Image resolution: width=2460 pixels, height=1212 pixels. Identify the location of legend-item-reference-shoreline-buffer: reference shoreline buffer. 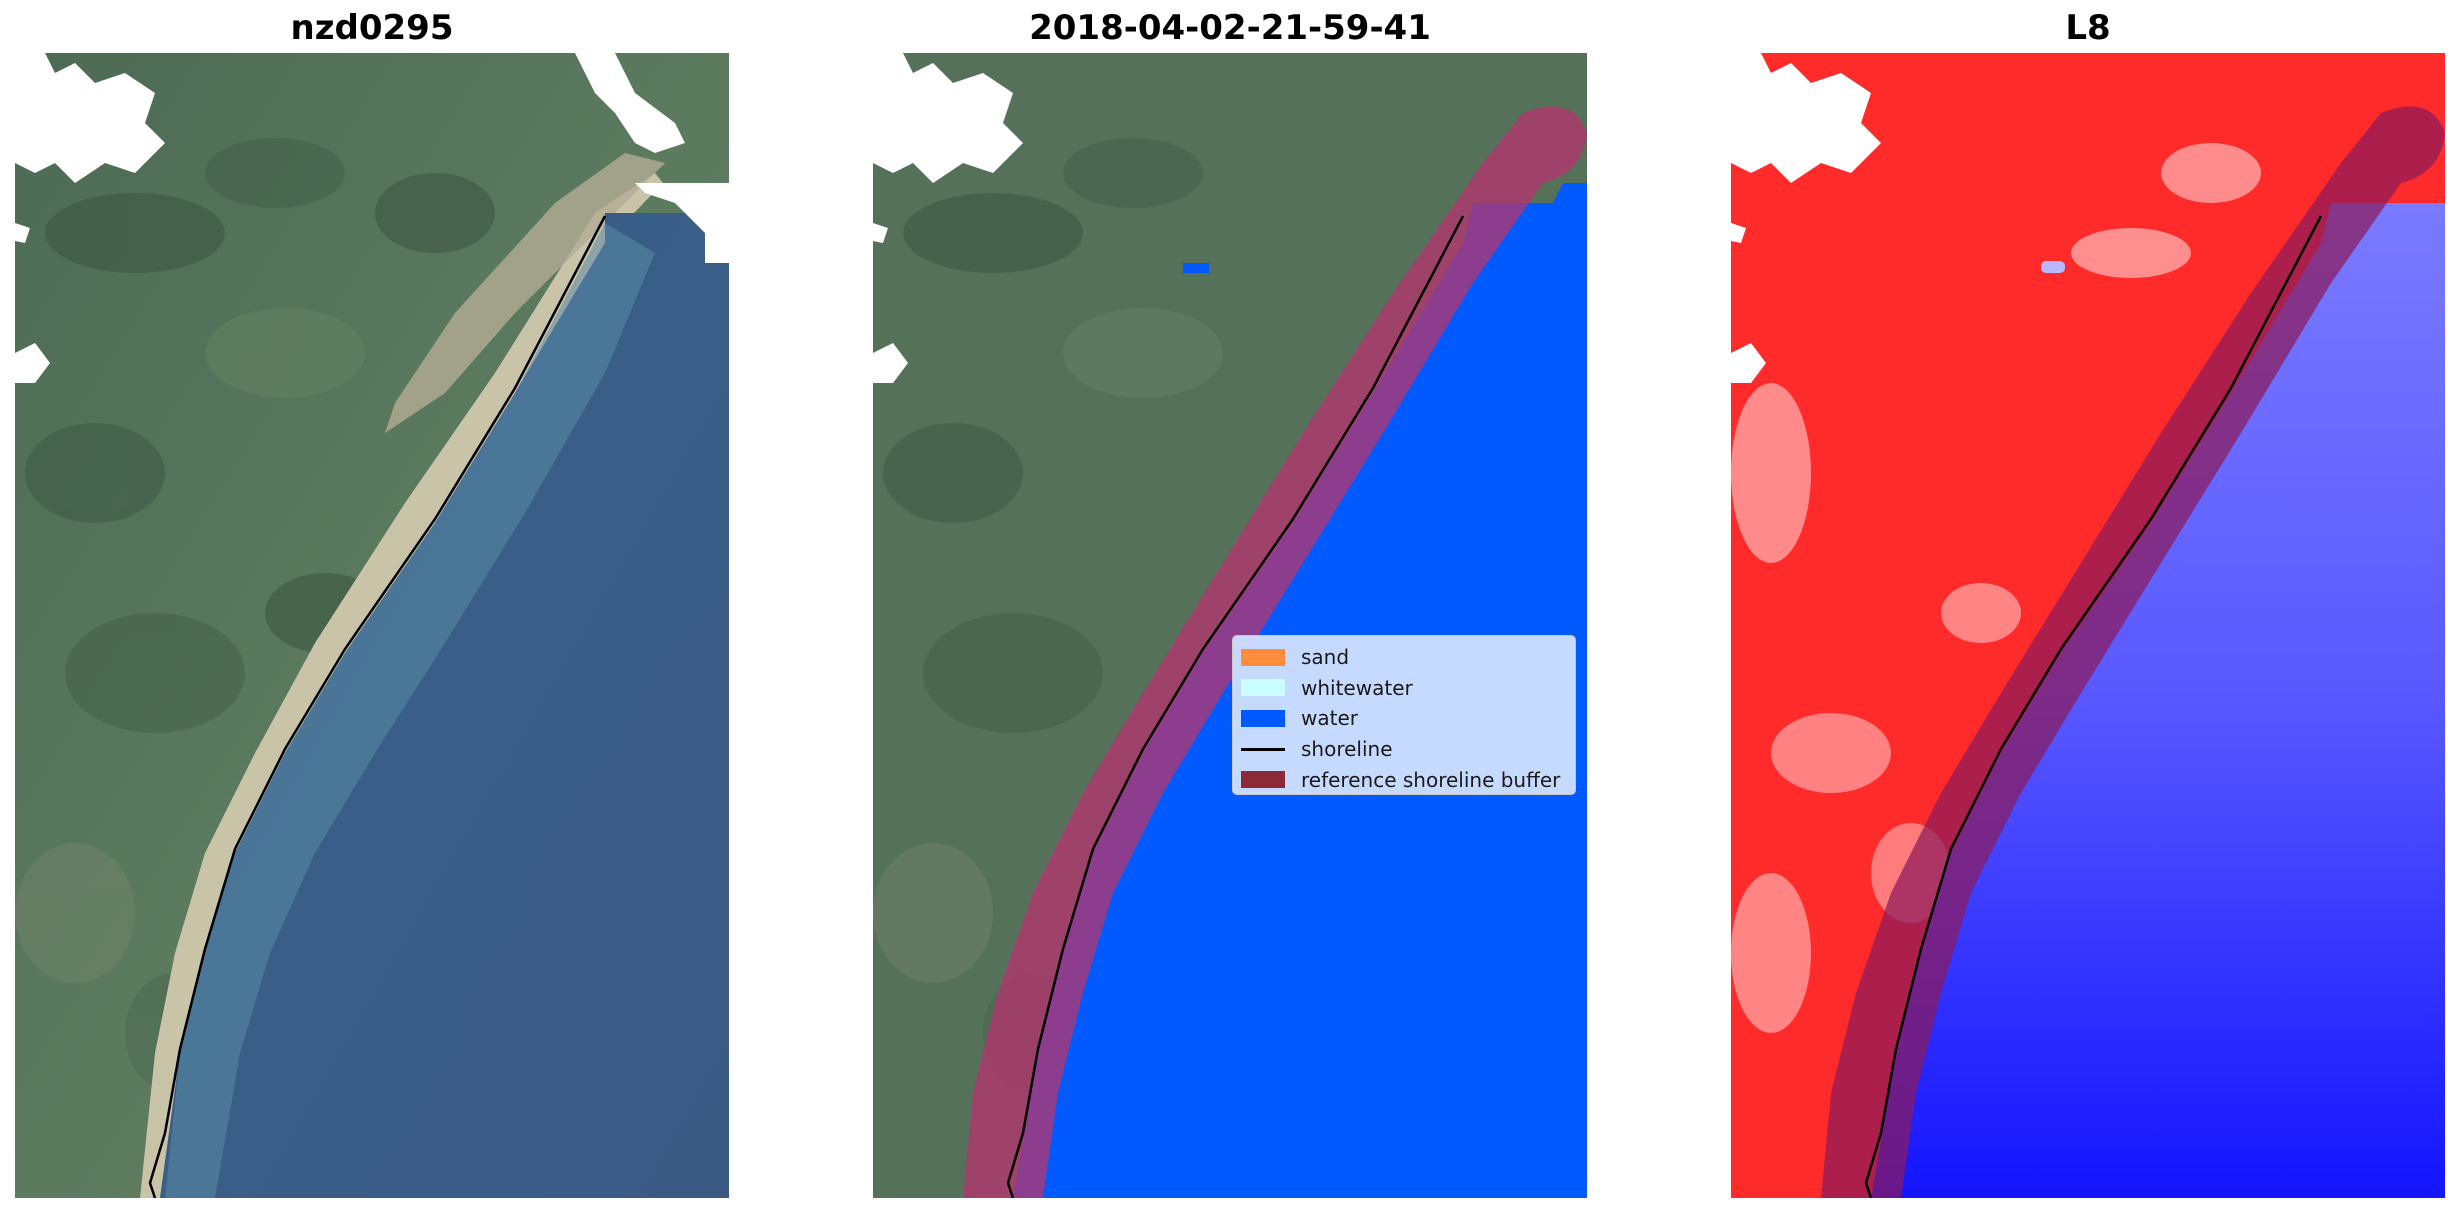
(1404, 779).